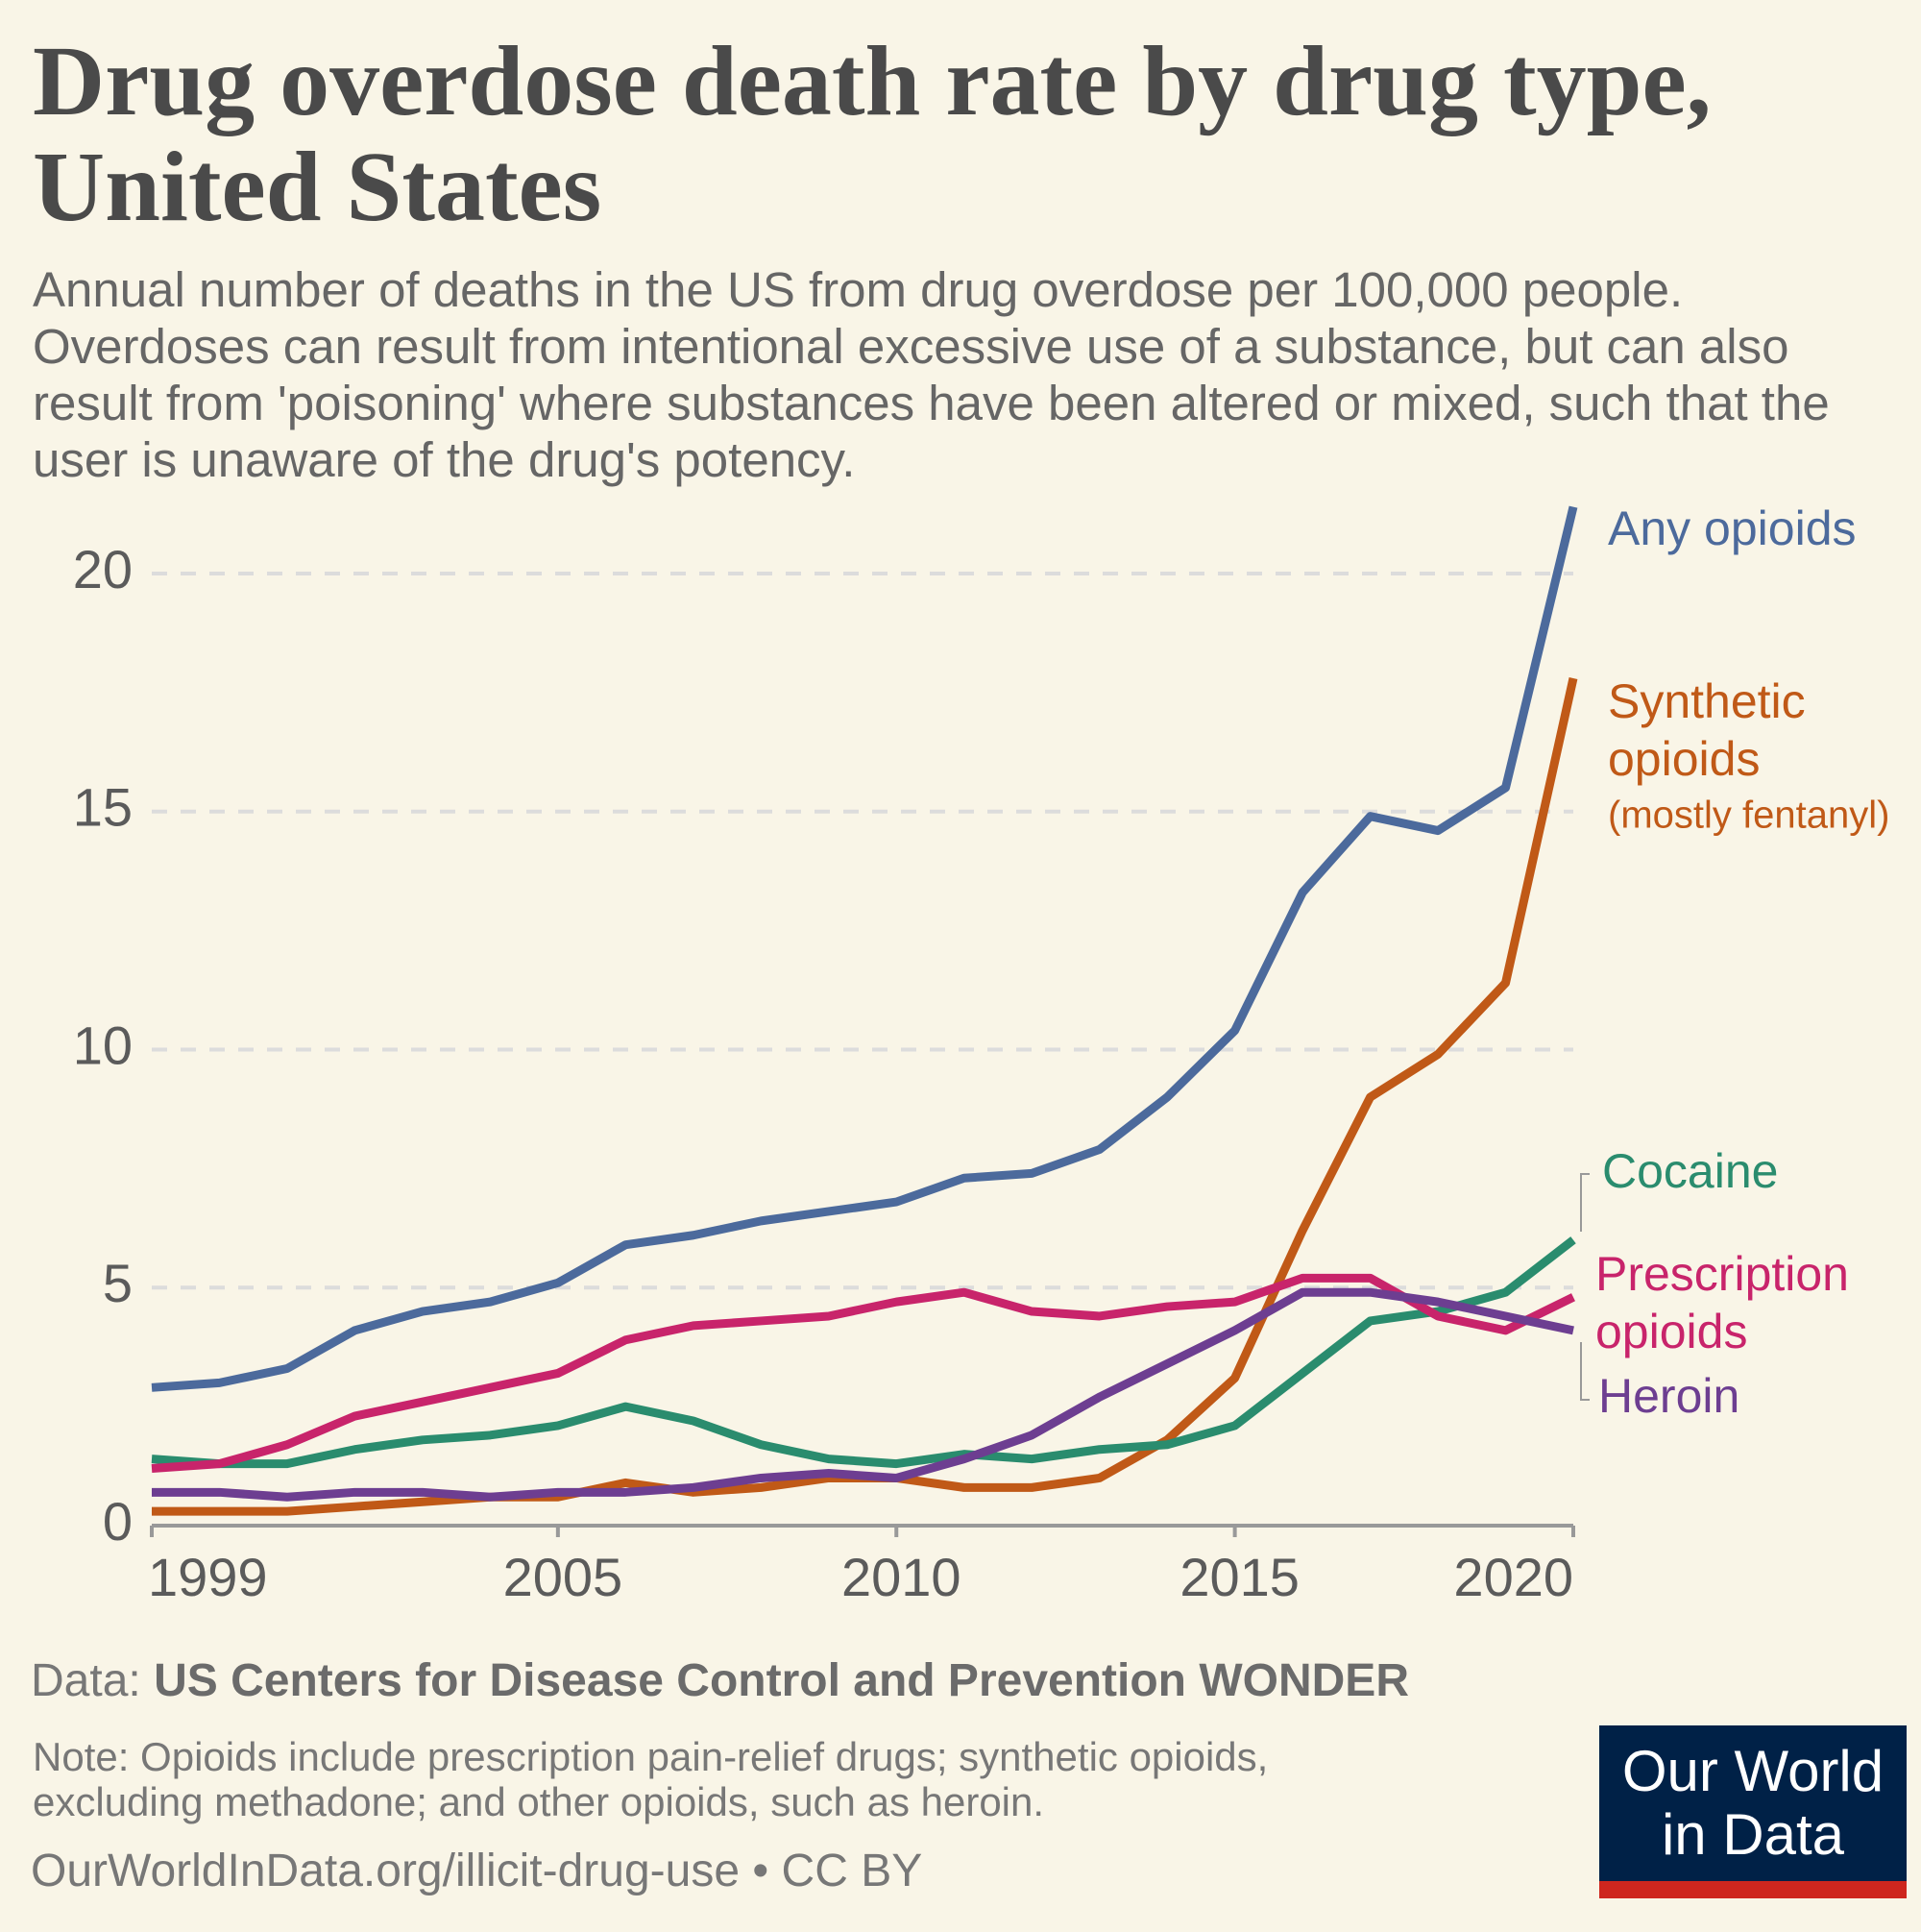 Image resolution: width=1921 pixels, height=1932 pixels. Describe the element at coordinates (103, 1045) in the screenshot. I see `y-tick-label: 10` at that location.